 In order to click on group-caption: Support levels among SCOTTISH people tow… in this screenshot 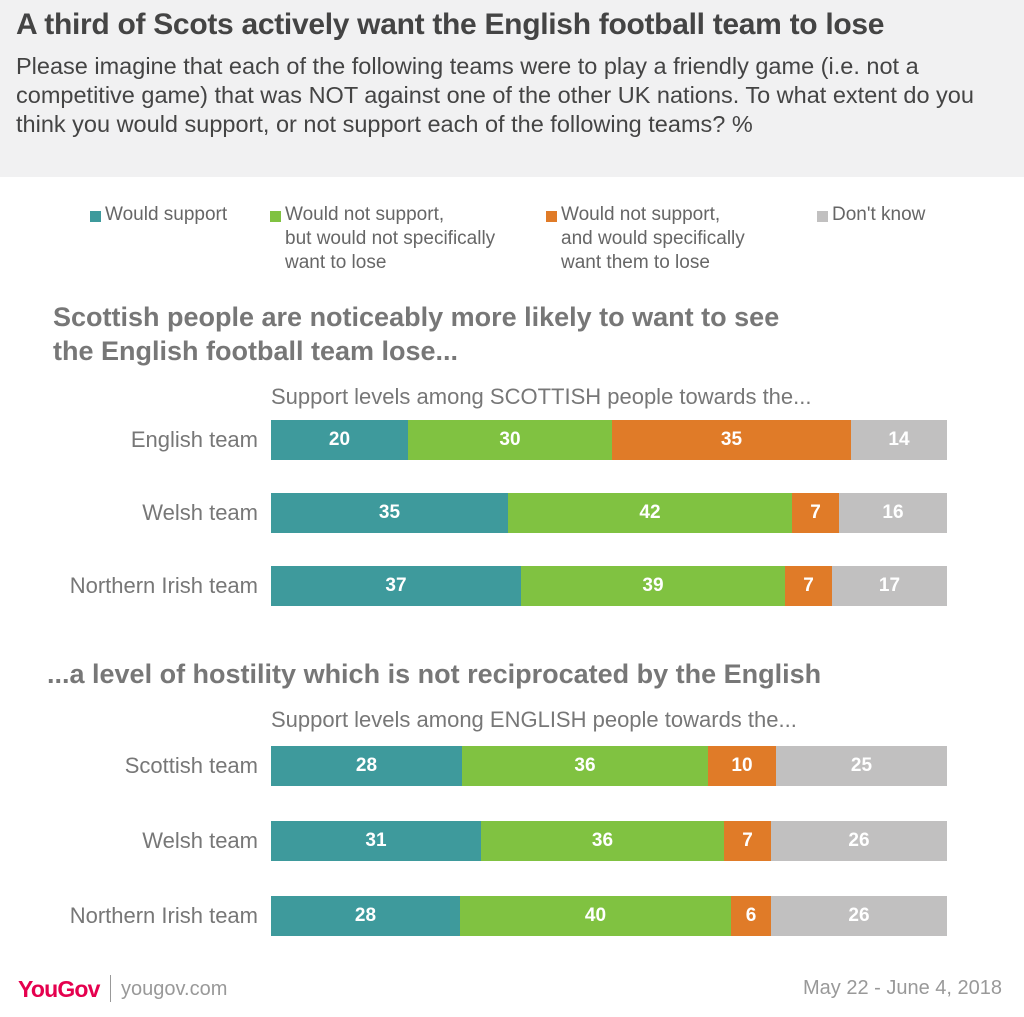, I will do `click(541, 396)`.